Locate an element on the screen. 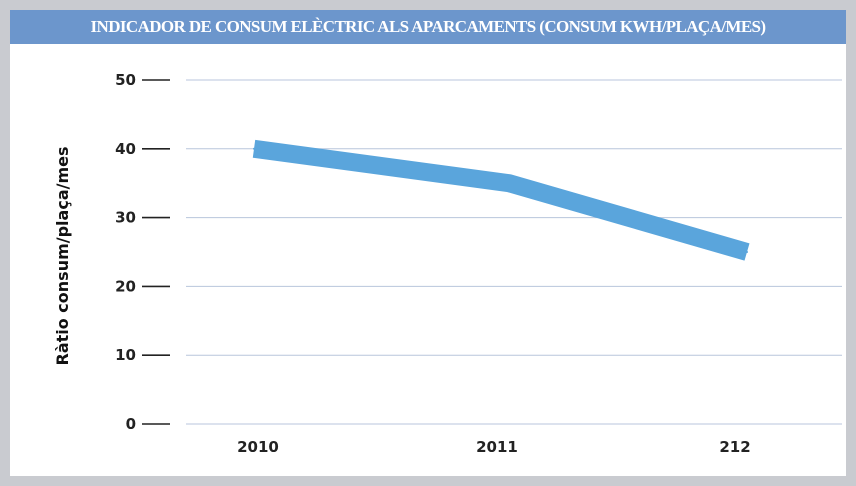 This screenshot has height=486, width=856. x-tick-label-2010: 2010 is located at coordinates (258, 447).